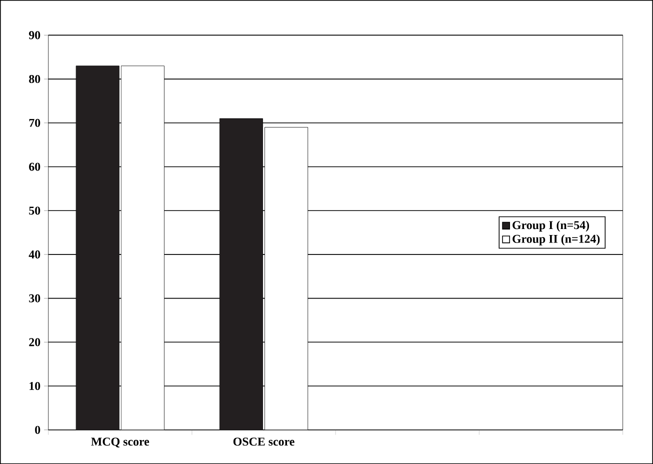 The width and height of the screenshot is (653, 464). I want to click on y-tick-label: 0, so click(37, 430).